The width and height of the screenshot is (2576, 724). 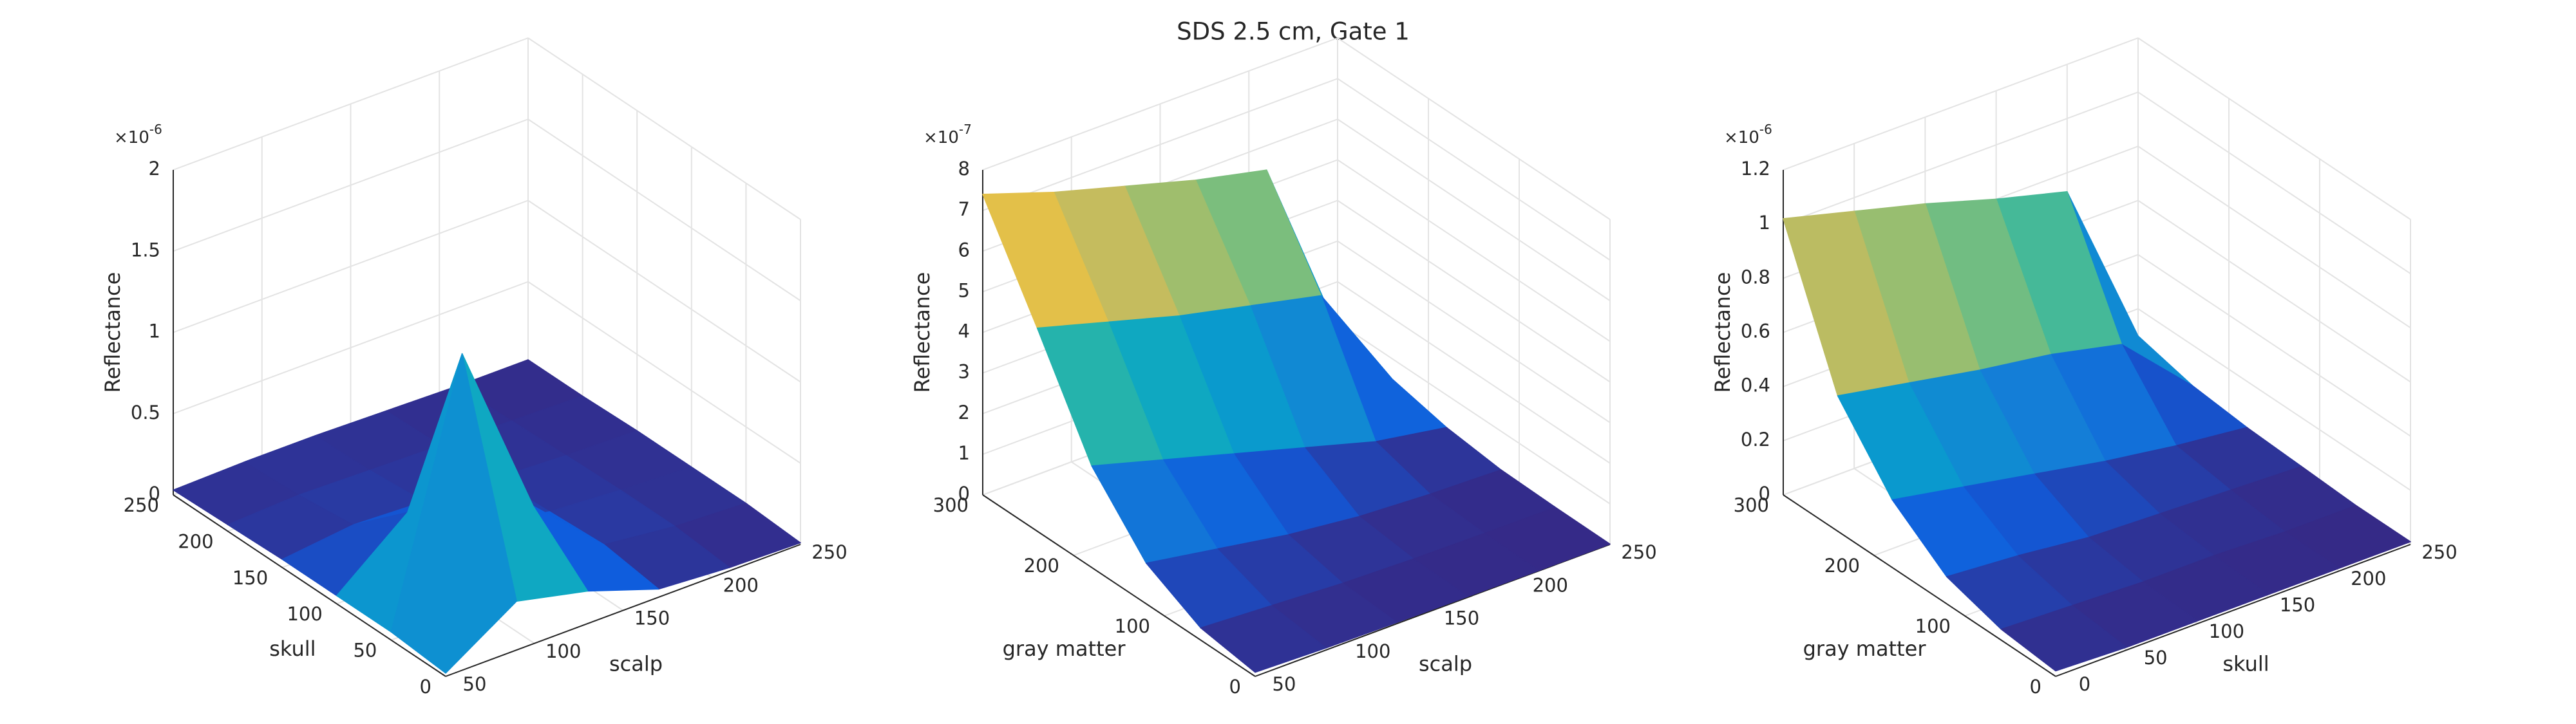 What do you see at coordinates (365, 651) in the screenshot?
I see `y-tick-label: 50` at bounding box center [365, 651].